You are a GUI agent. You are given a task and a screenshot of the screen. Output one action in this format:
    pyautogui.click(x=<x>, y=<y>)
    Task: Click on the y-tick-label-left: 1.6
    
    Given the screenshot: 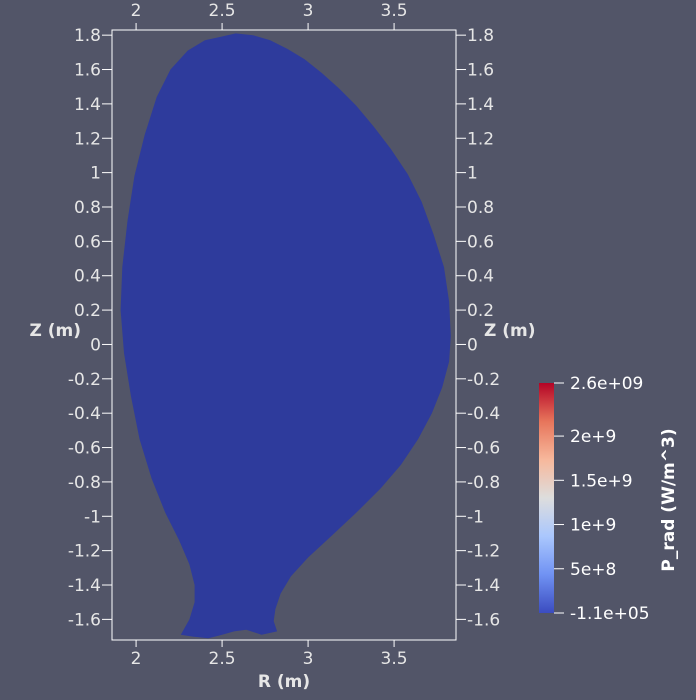 What is the action you would take?
    pyautogui.click(x=87, y=71)
    